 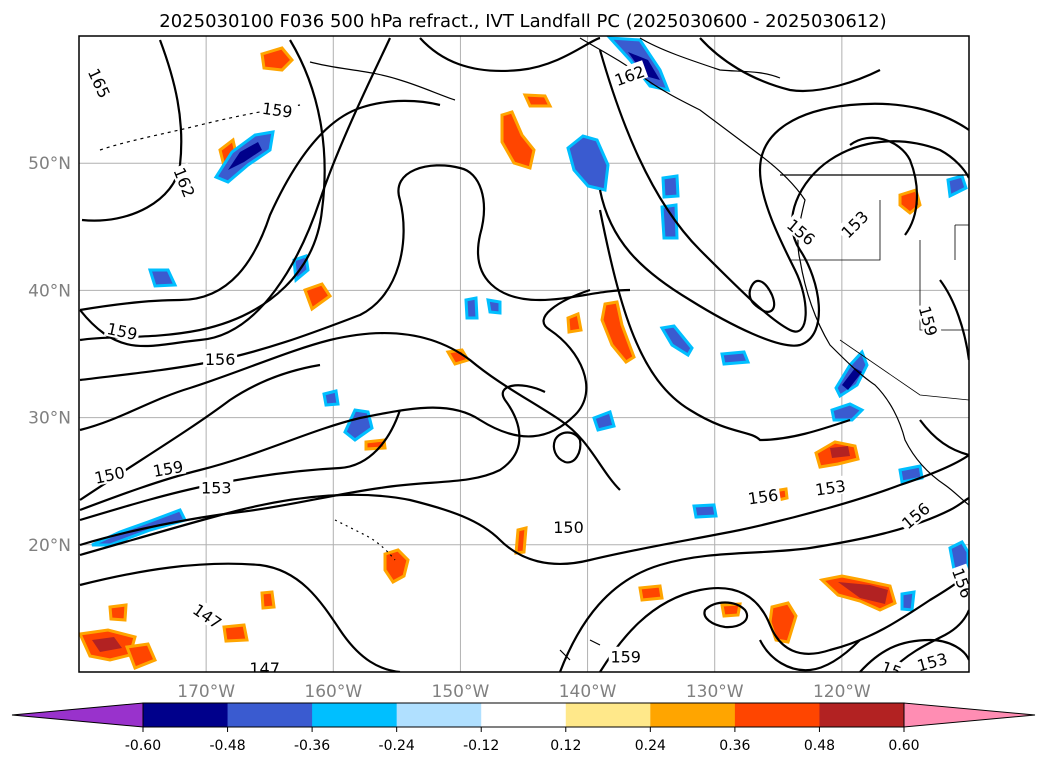 What do you see at coordinates (565, 746) in the screenshot?
I see `colorbar-tick-label: 0.12` at bounding box center [565, 746].